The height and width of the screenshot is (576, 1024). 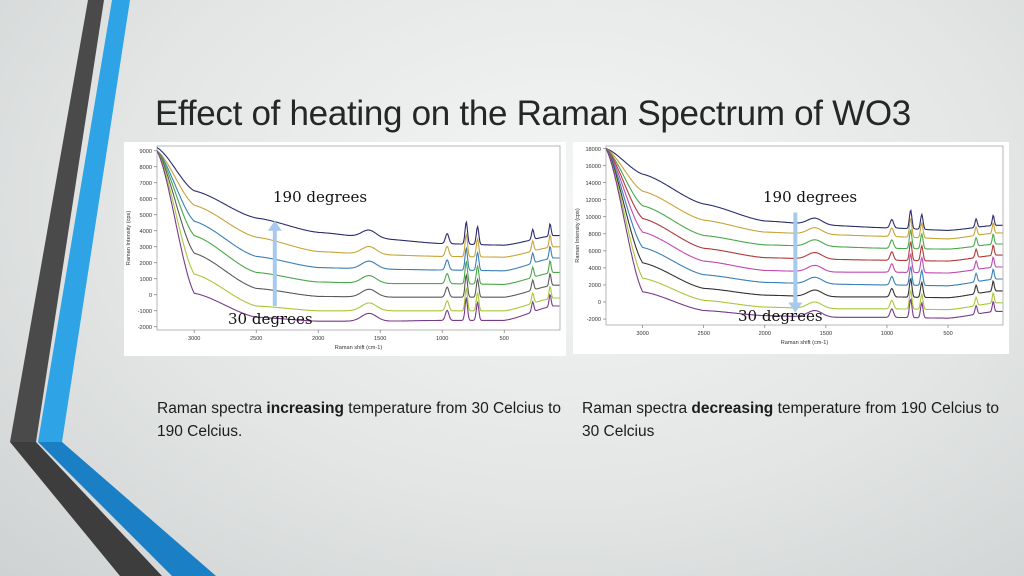 I want to click on caption-left-emphasis: increasing, so click(x=305, y=408).